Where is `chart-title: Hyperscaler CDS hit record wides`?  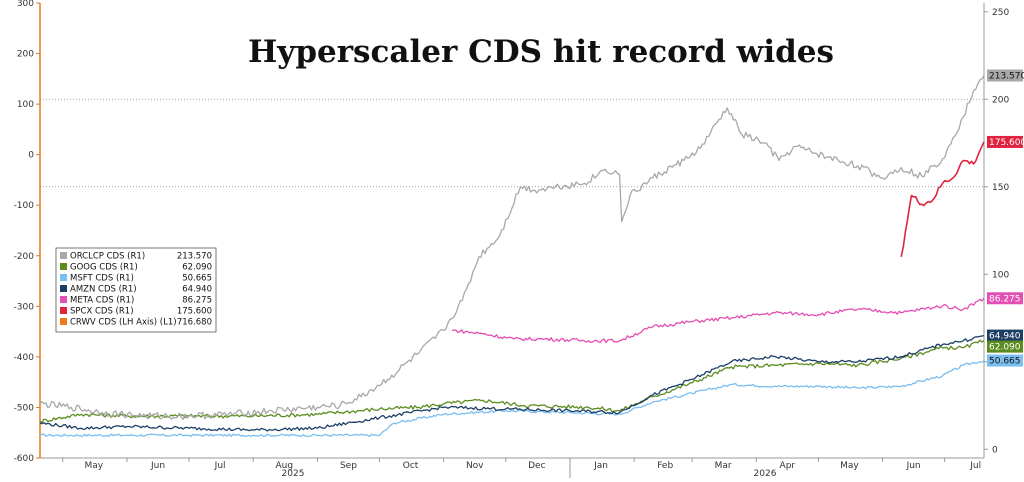
chart-title: Hyperscaler CDS hit record wides is located at coordinates (541, 52).